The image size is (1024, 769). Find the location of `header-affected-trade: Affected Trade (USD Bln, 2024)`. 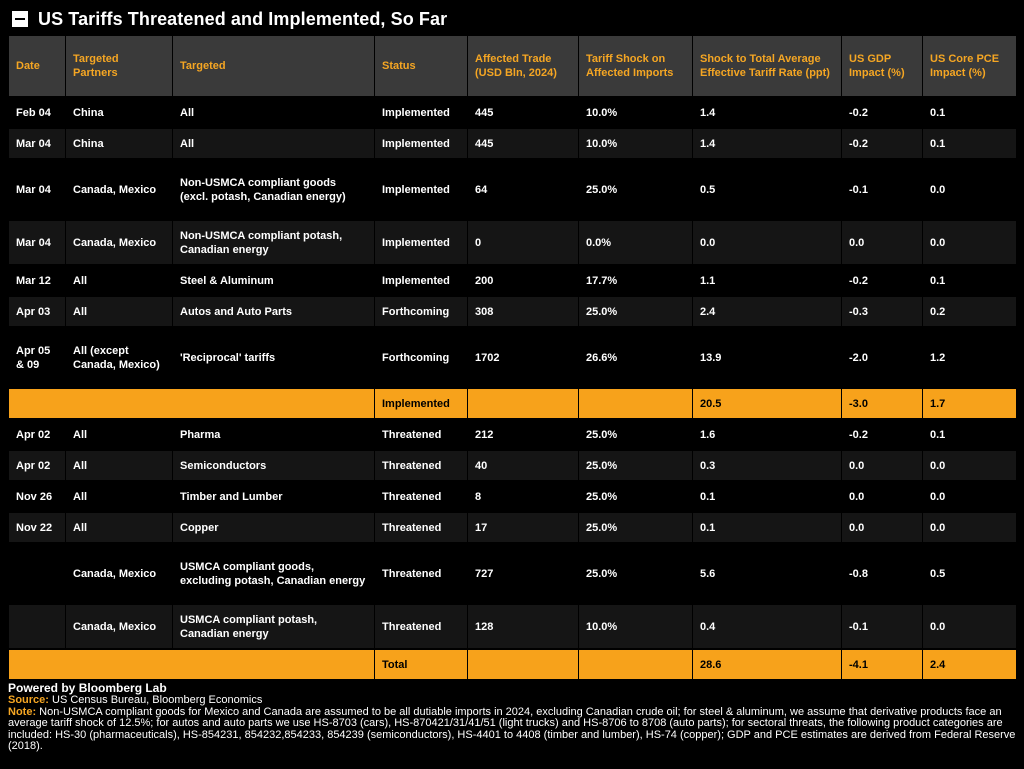

header-affected-trade: Affected Trade (USD Bln, 2024) is located at coordinates (523, 66).